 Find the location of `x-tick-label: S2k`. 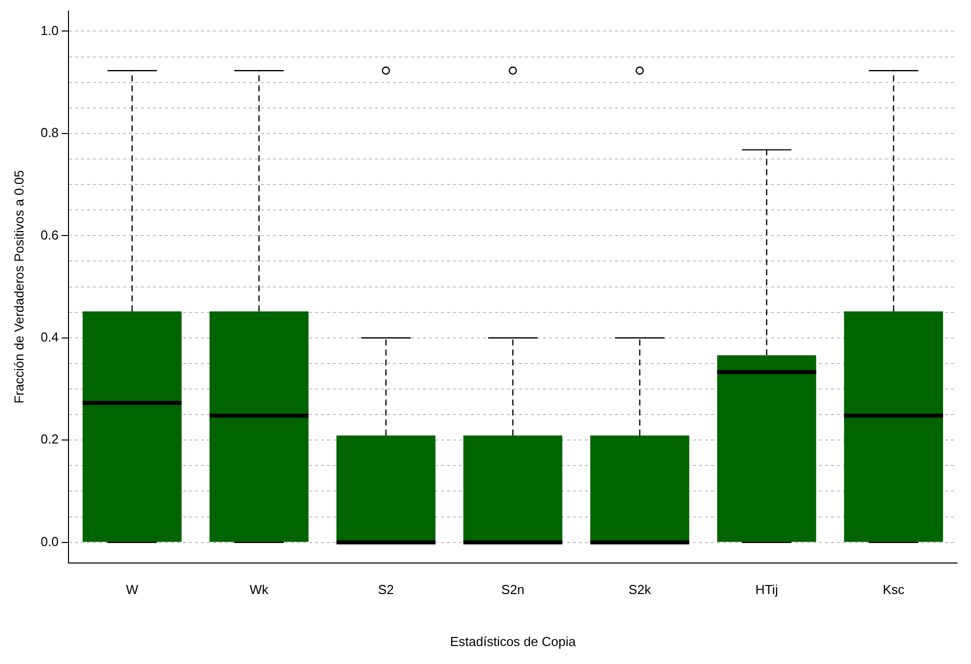

x-tick-label: S2k is located at coordinates (640, 590).